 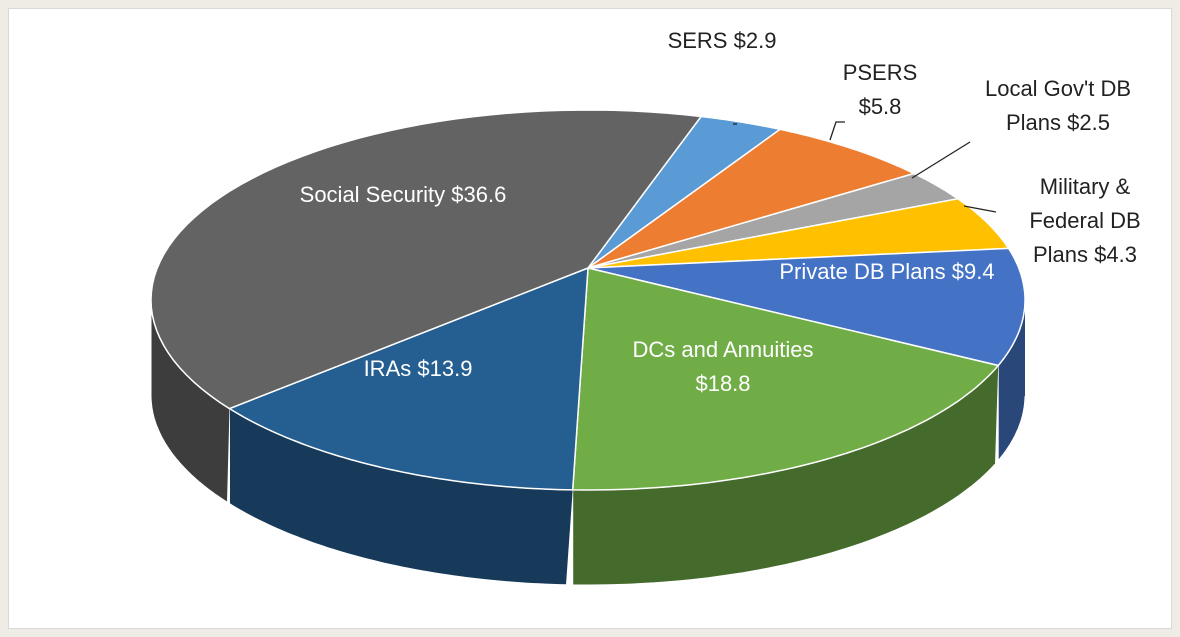 I want to click on category-label: PSERS, so click(x=880, y=72).